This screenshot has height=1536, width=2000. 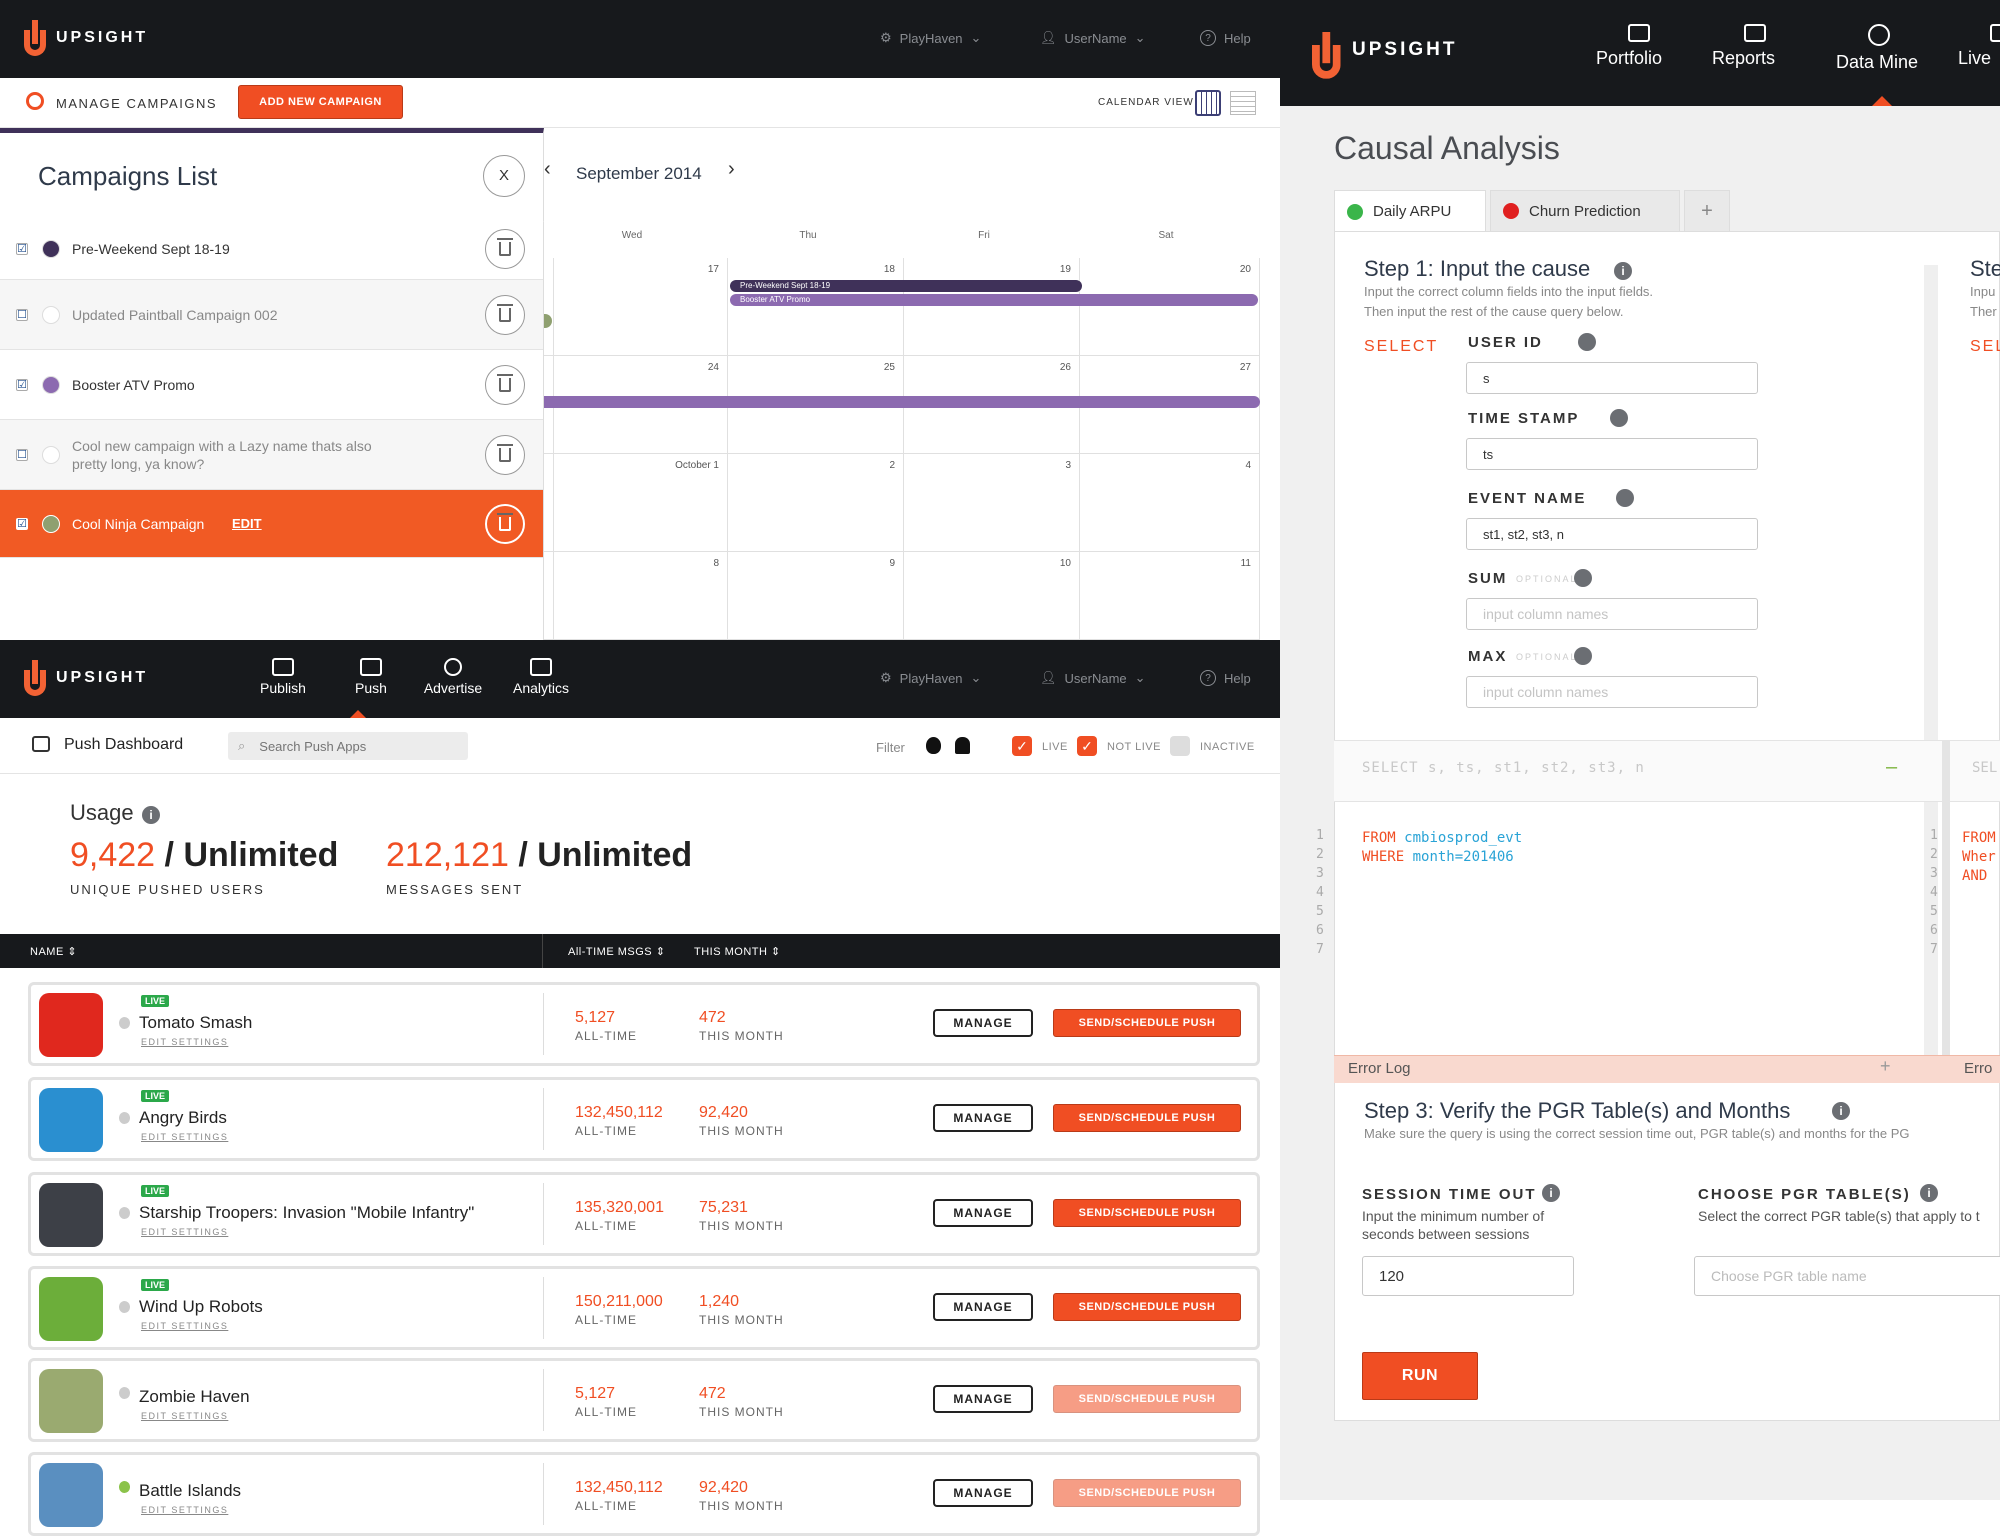 I want to click on nav-portfolio: Portfolio, so click(x=1646, y=46).